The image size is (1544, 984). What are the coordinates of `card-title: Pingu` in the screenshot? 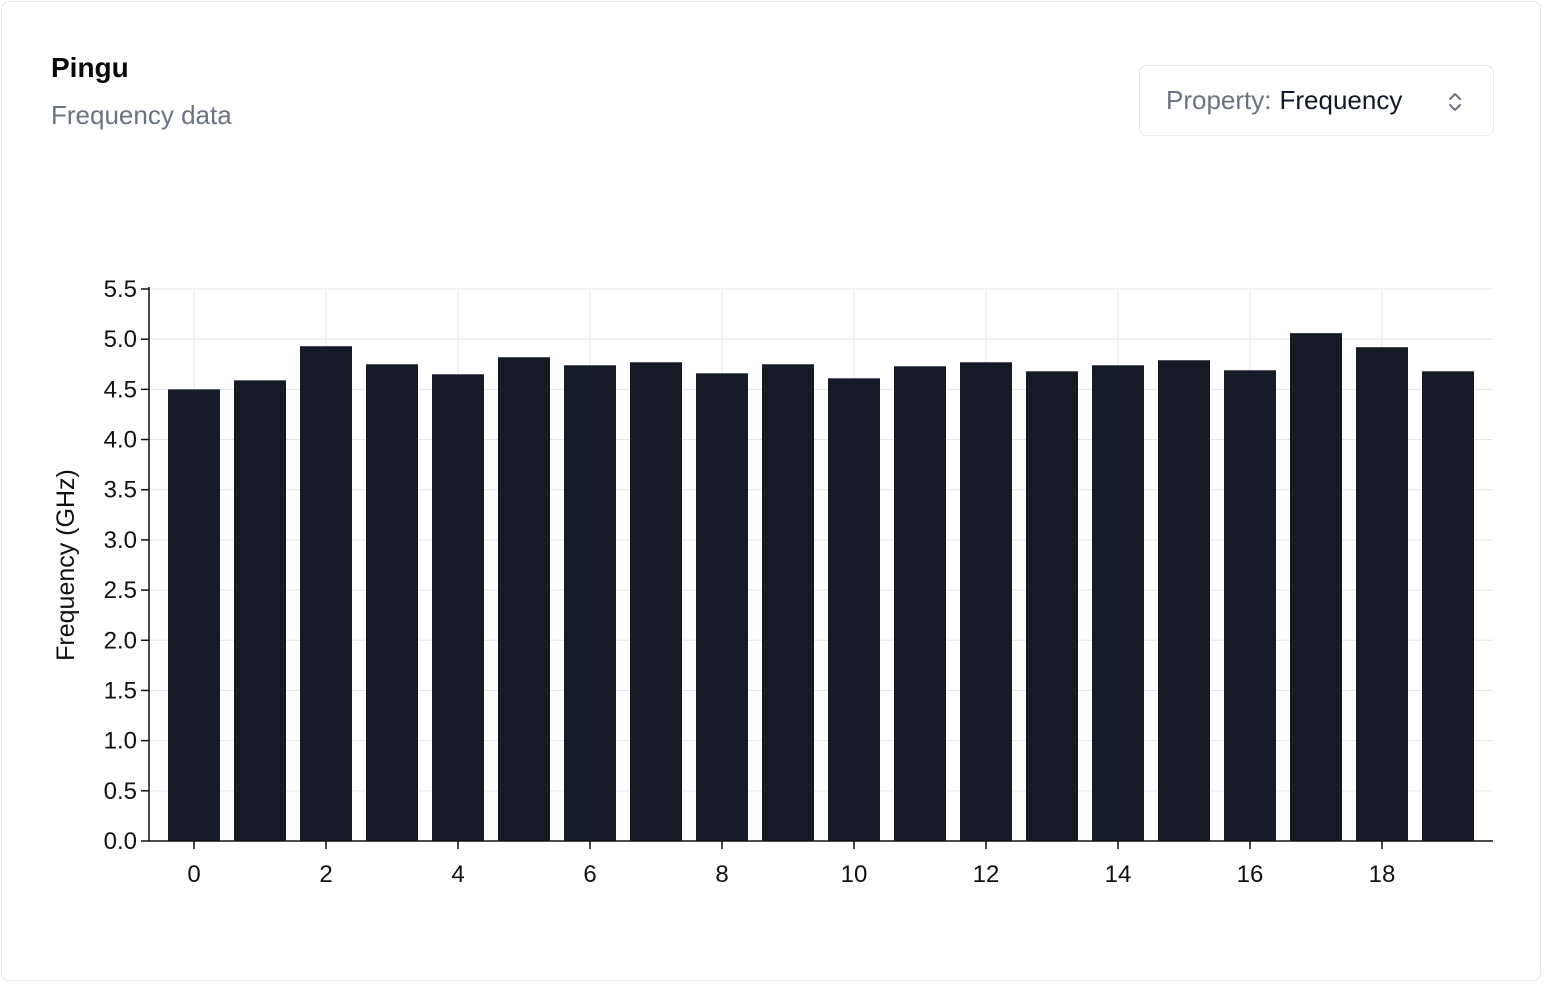 It's located at (90, 67).